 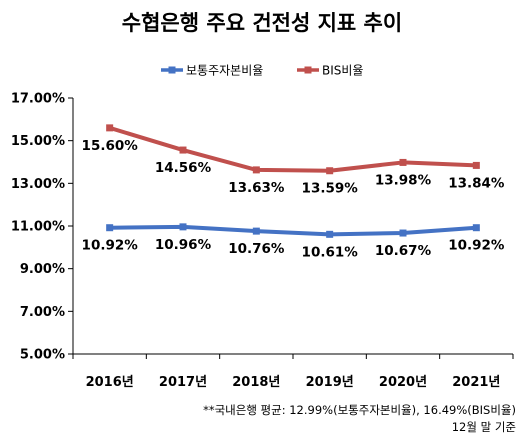 I want to click on y-tick-label: 17.00%, so click(x=38, y=99).